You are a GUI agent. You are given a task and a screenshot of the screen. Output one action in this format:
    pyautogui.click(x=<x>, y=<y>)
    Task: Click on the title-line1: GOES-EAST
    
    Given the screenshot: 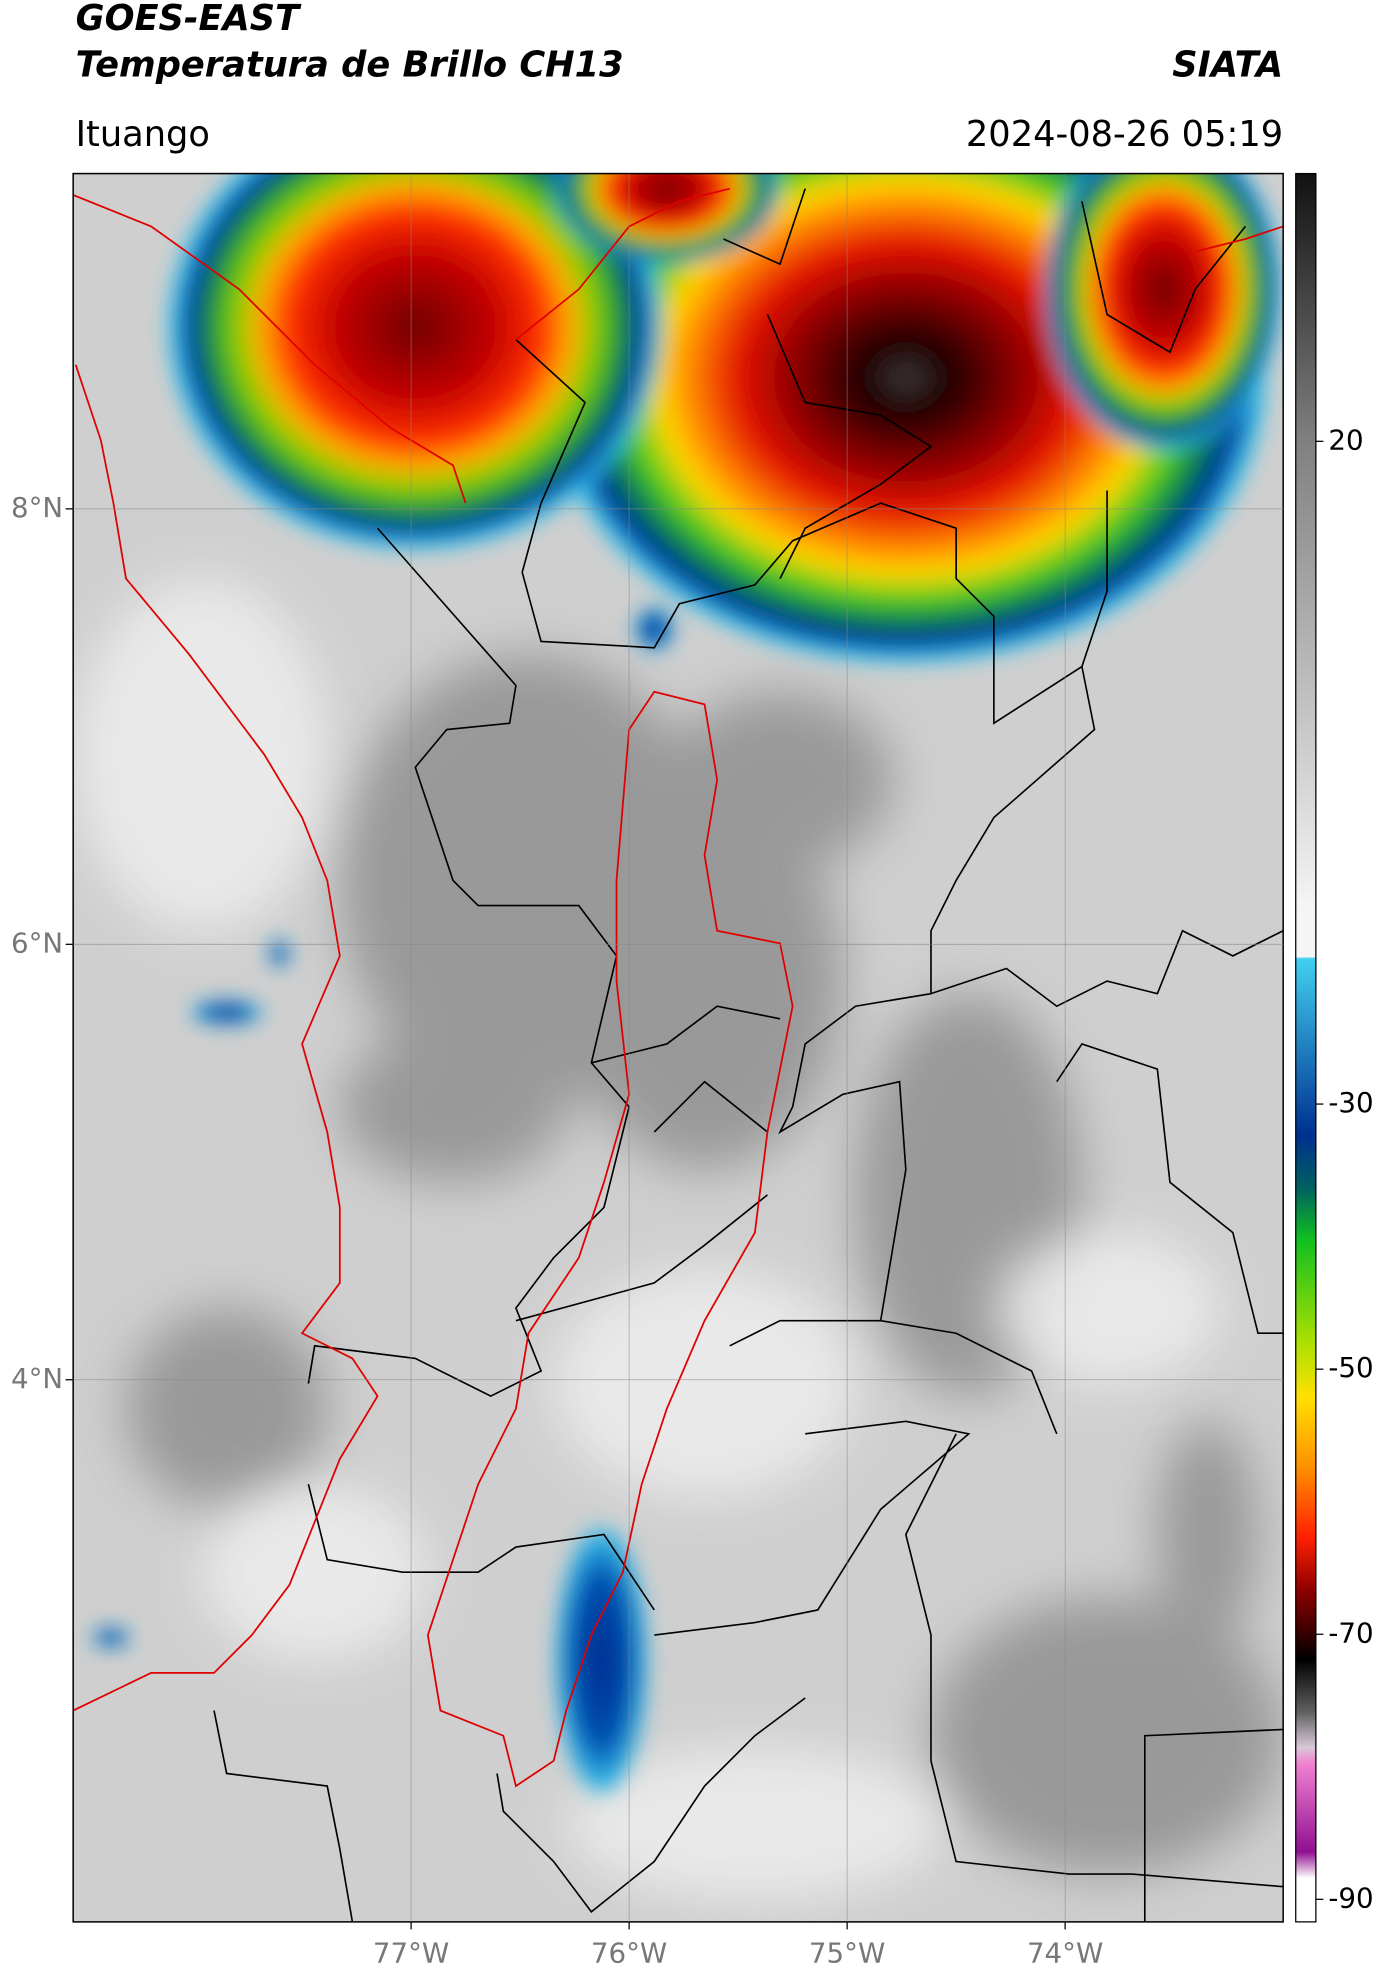 What is the action you would take?
    pyautogui.click(x=189, y=19)
    